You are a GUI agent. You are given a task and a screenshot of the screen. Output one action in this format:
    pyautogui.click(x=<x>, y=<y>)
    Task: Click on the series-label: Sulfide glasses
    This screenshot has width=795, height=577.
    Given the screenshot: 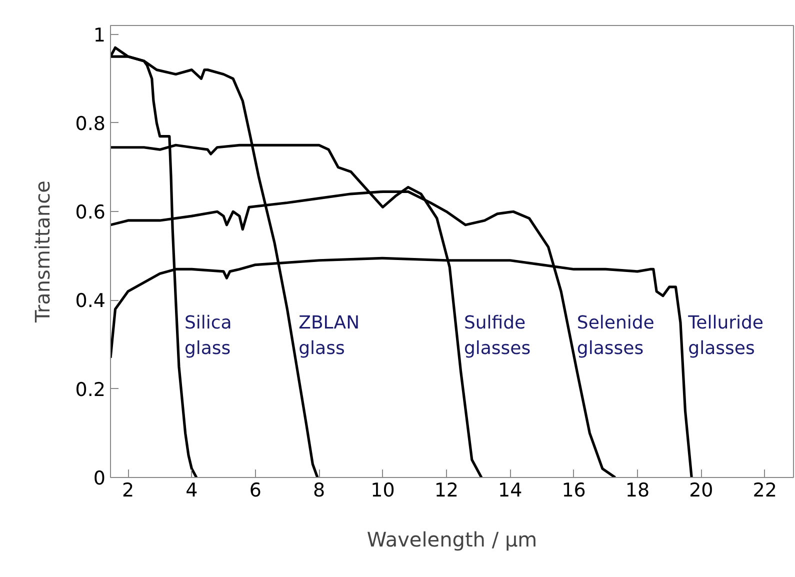 What is the action you would take?
    pyautogui.click(x=497, y=335)
    